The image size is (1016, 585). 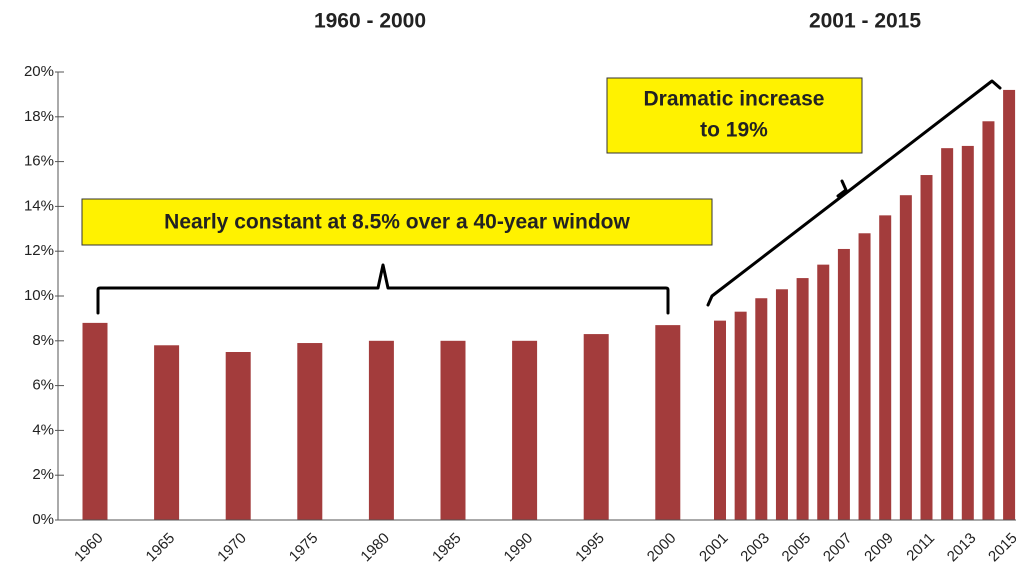 What do you see at coordinates (662, 548) in the screenshot?
I see `x-tick-label: 2000` at bounding box center [662, 548].